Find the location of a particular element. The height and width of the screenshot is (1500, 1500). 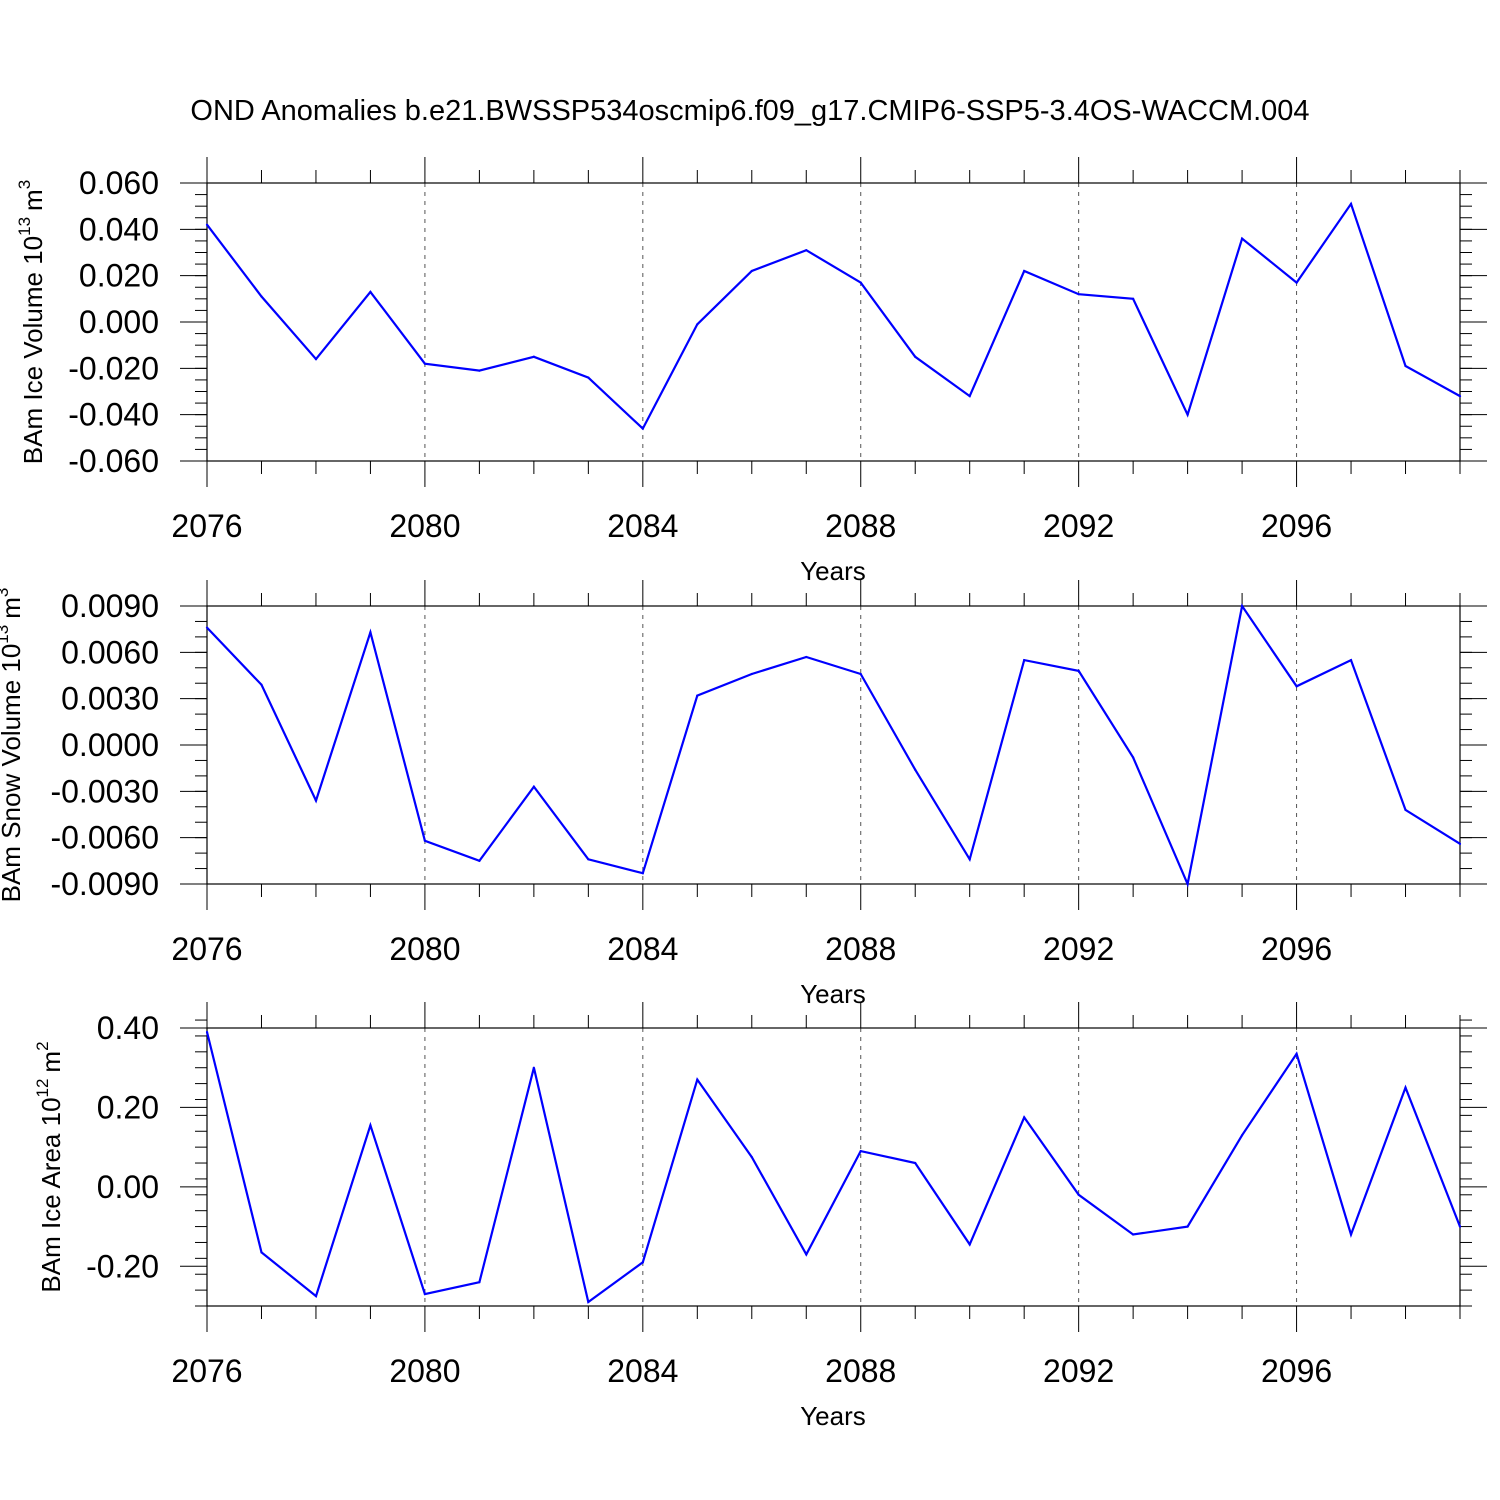

y-tick-label: -0.0030 is located at coordinates (104, 791).